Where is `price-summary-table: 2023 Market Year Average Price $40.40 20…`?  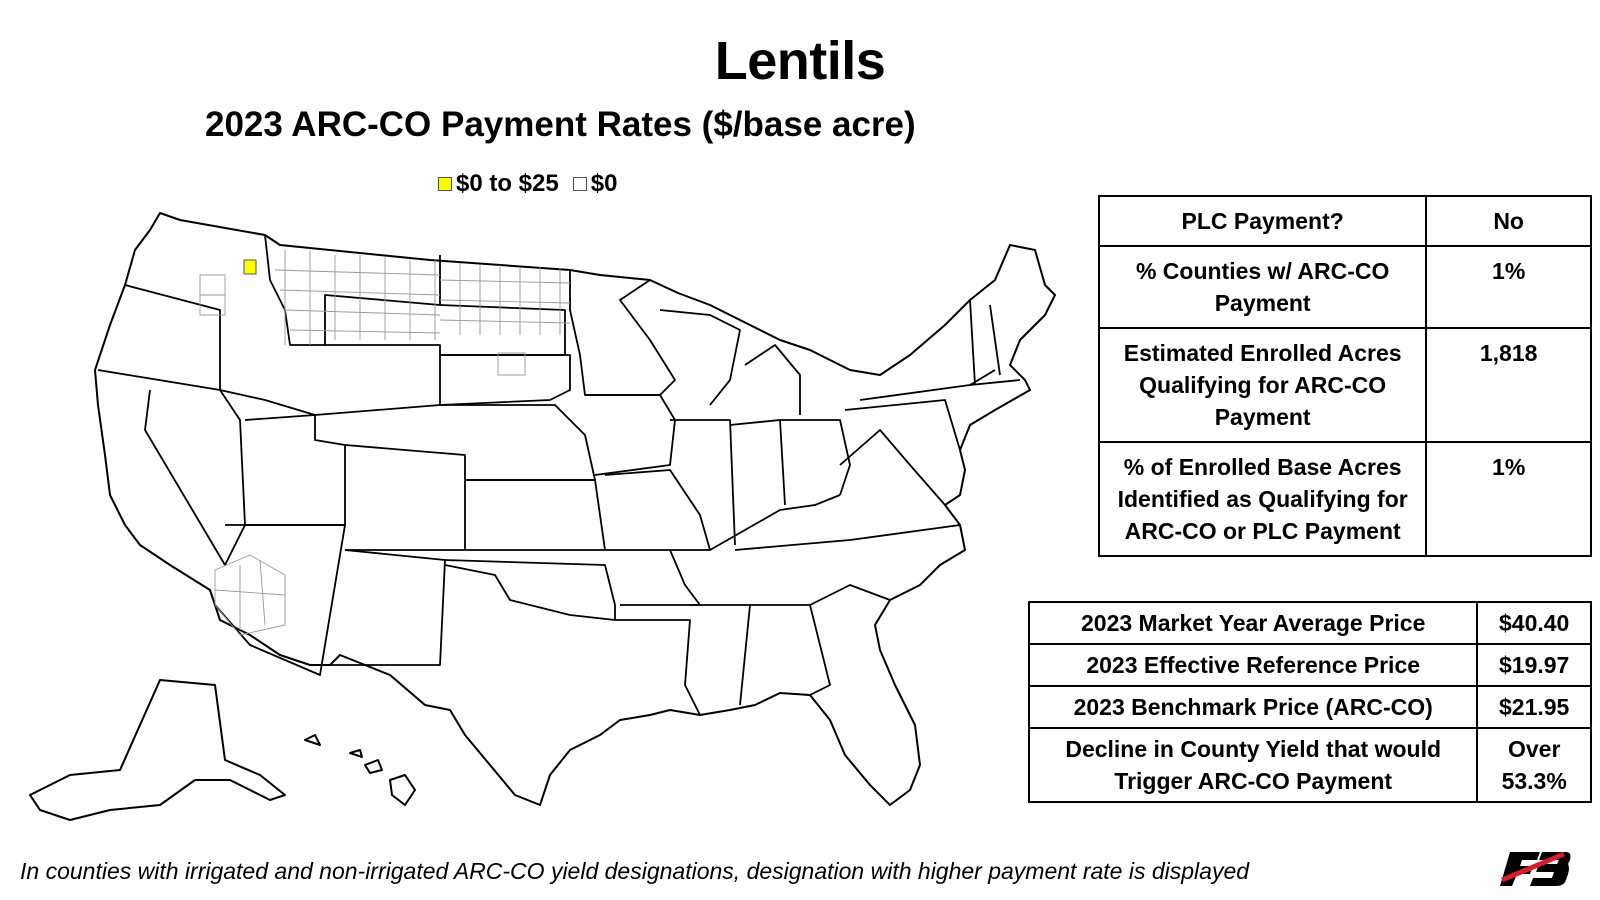 price-summary-table: 2023 Market Year Average Price $40.40 20… is located at coordinates (1309, 702).